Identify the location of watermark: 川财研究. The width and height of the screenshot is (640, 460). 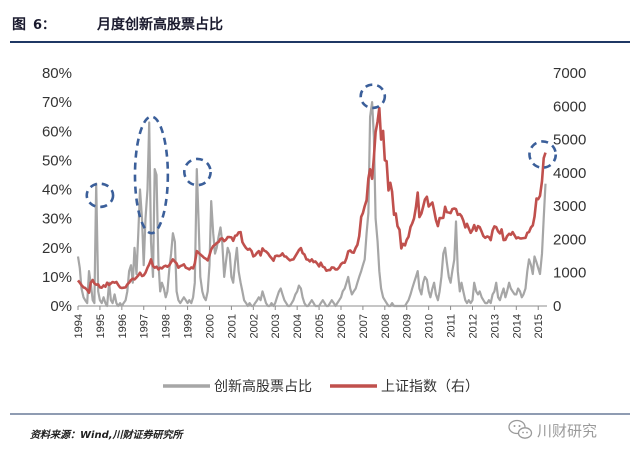
(552, 429).